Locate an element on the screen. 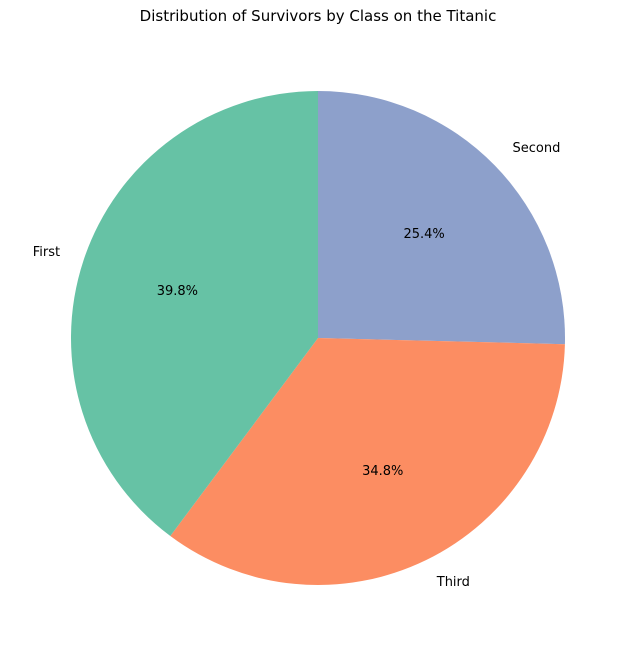  pie-category-label-second: Second is located at coordinates (537, 148).